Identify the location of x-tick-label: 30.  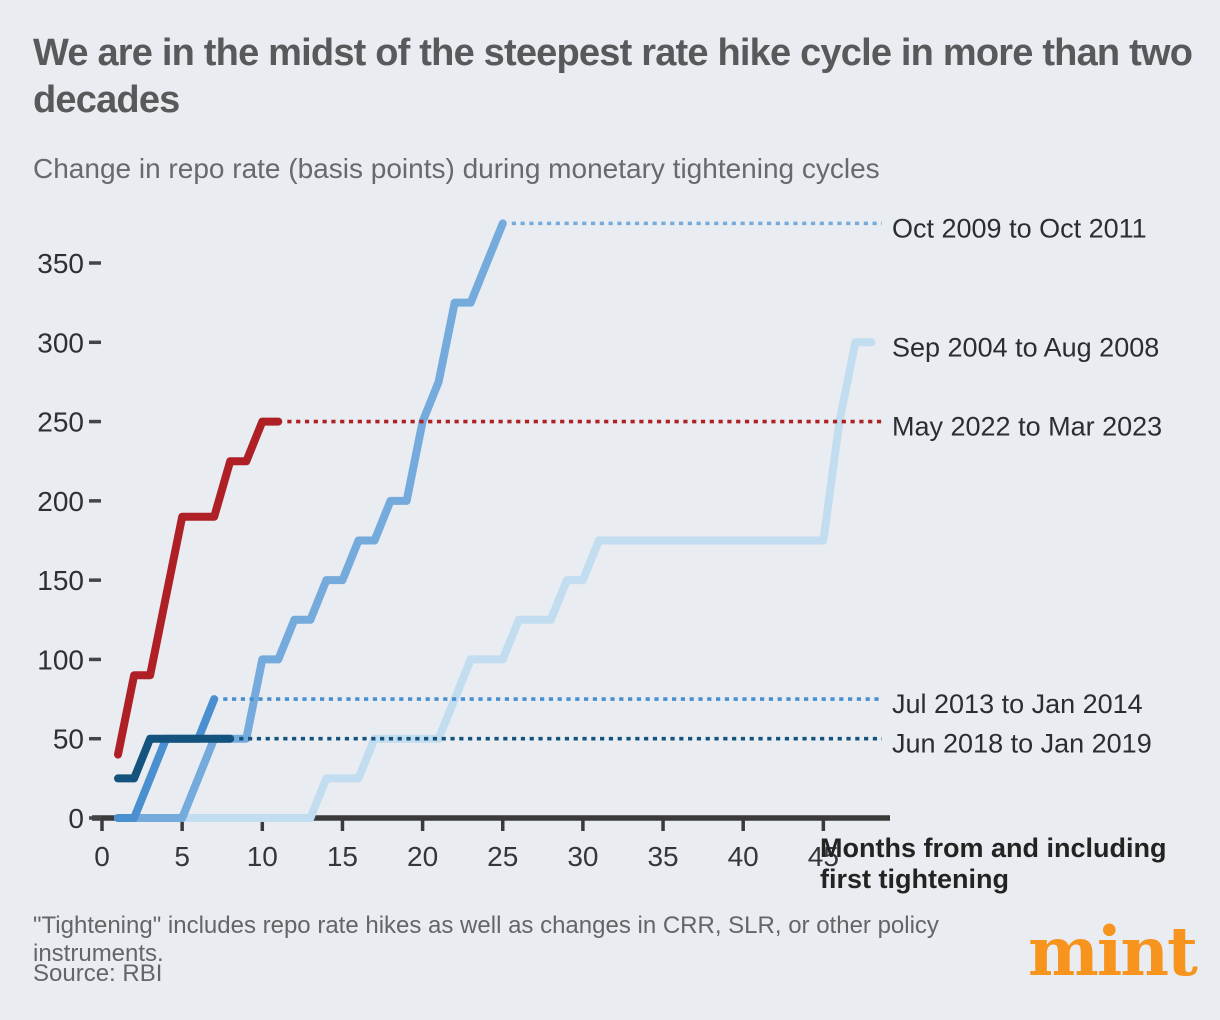
(582, 856).